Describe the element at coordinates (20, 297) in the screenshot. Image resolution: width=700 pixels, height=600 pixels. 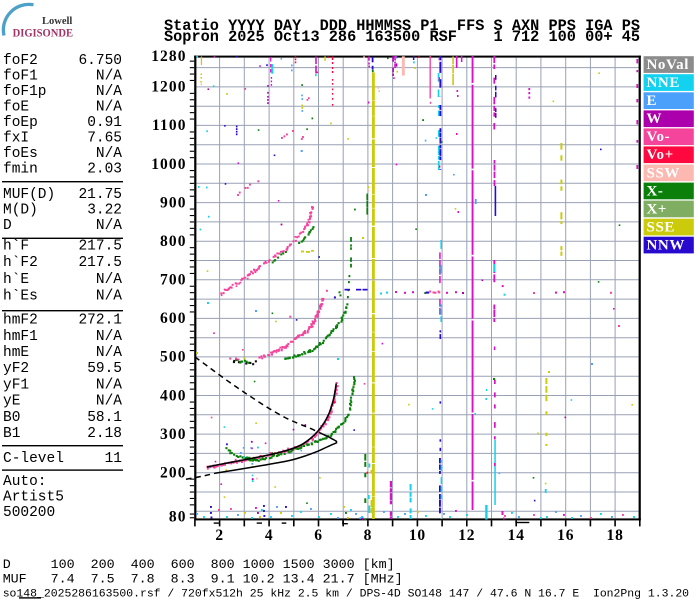
I see `svg-text: h`Es` at that location.